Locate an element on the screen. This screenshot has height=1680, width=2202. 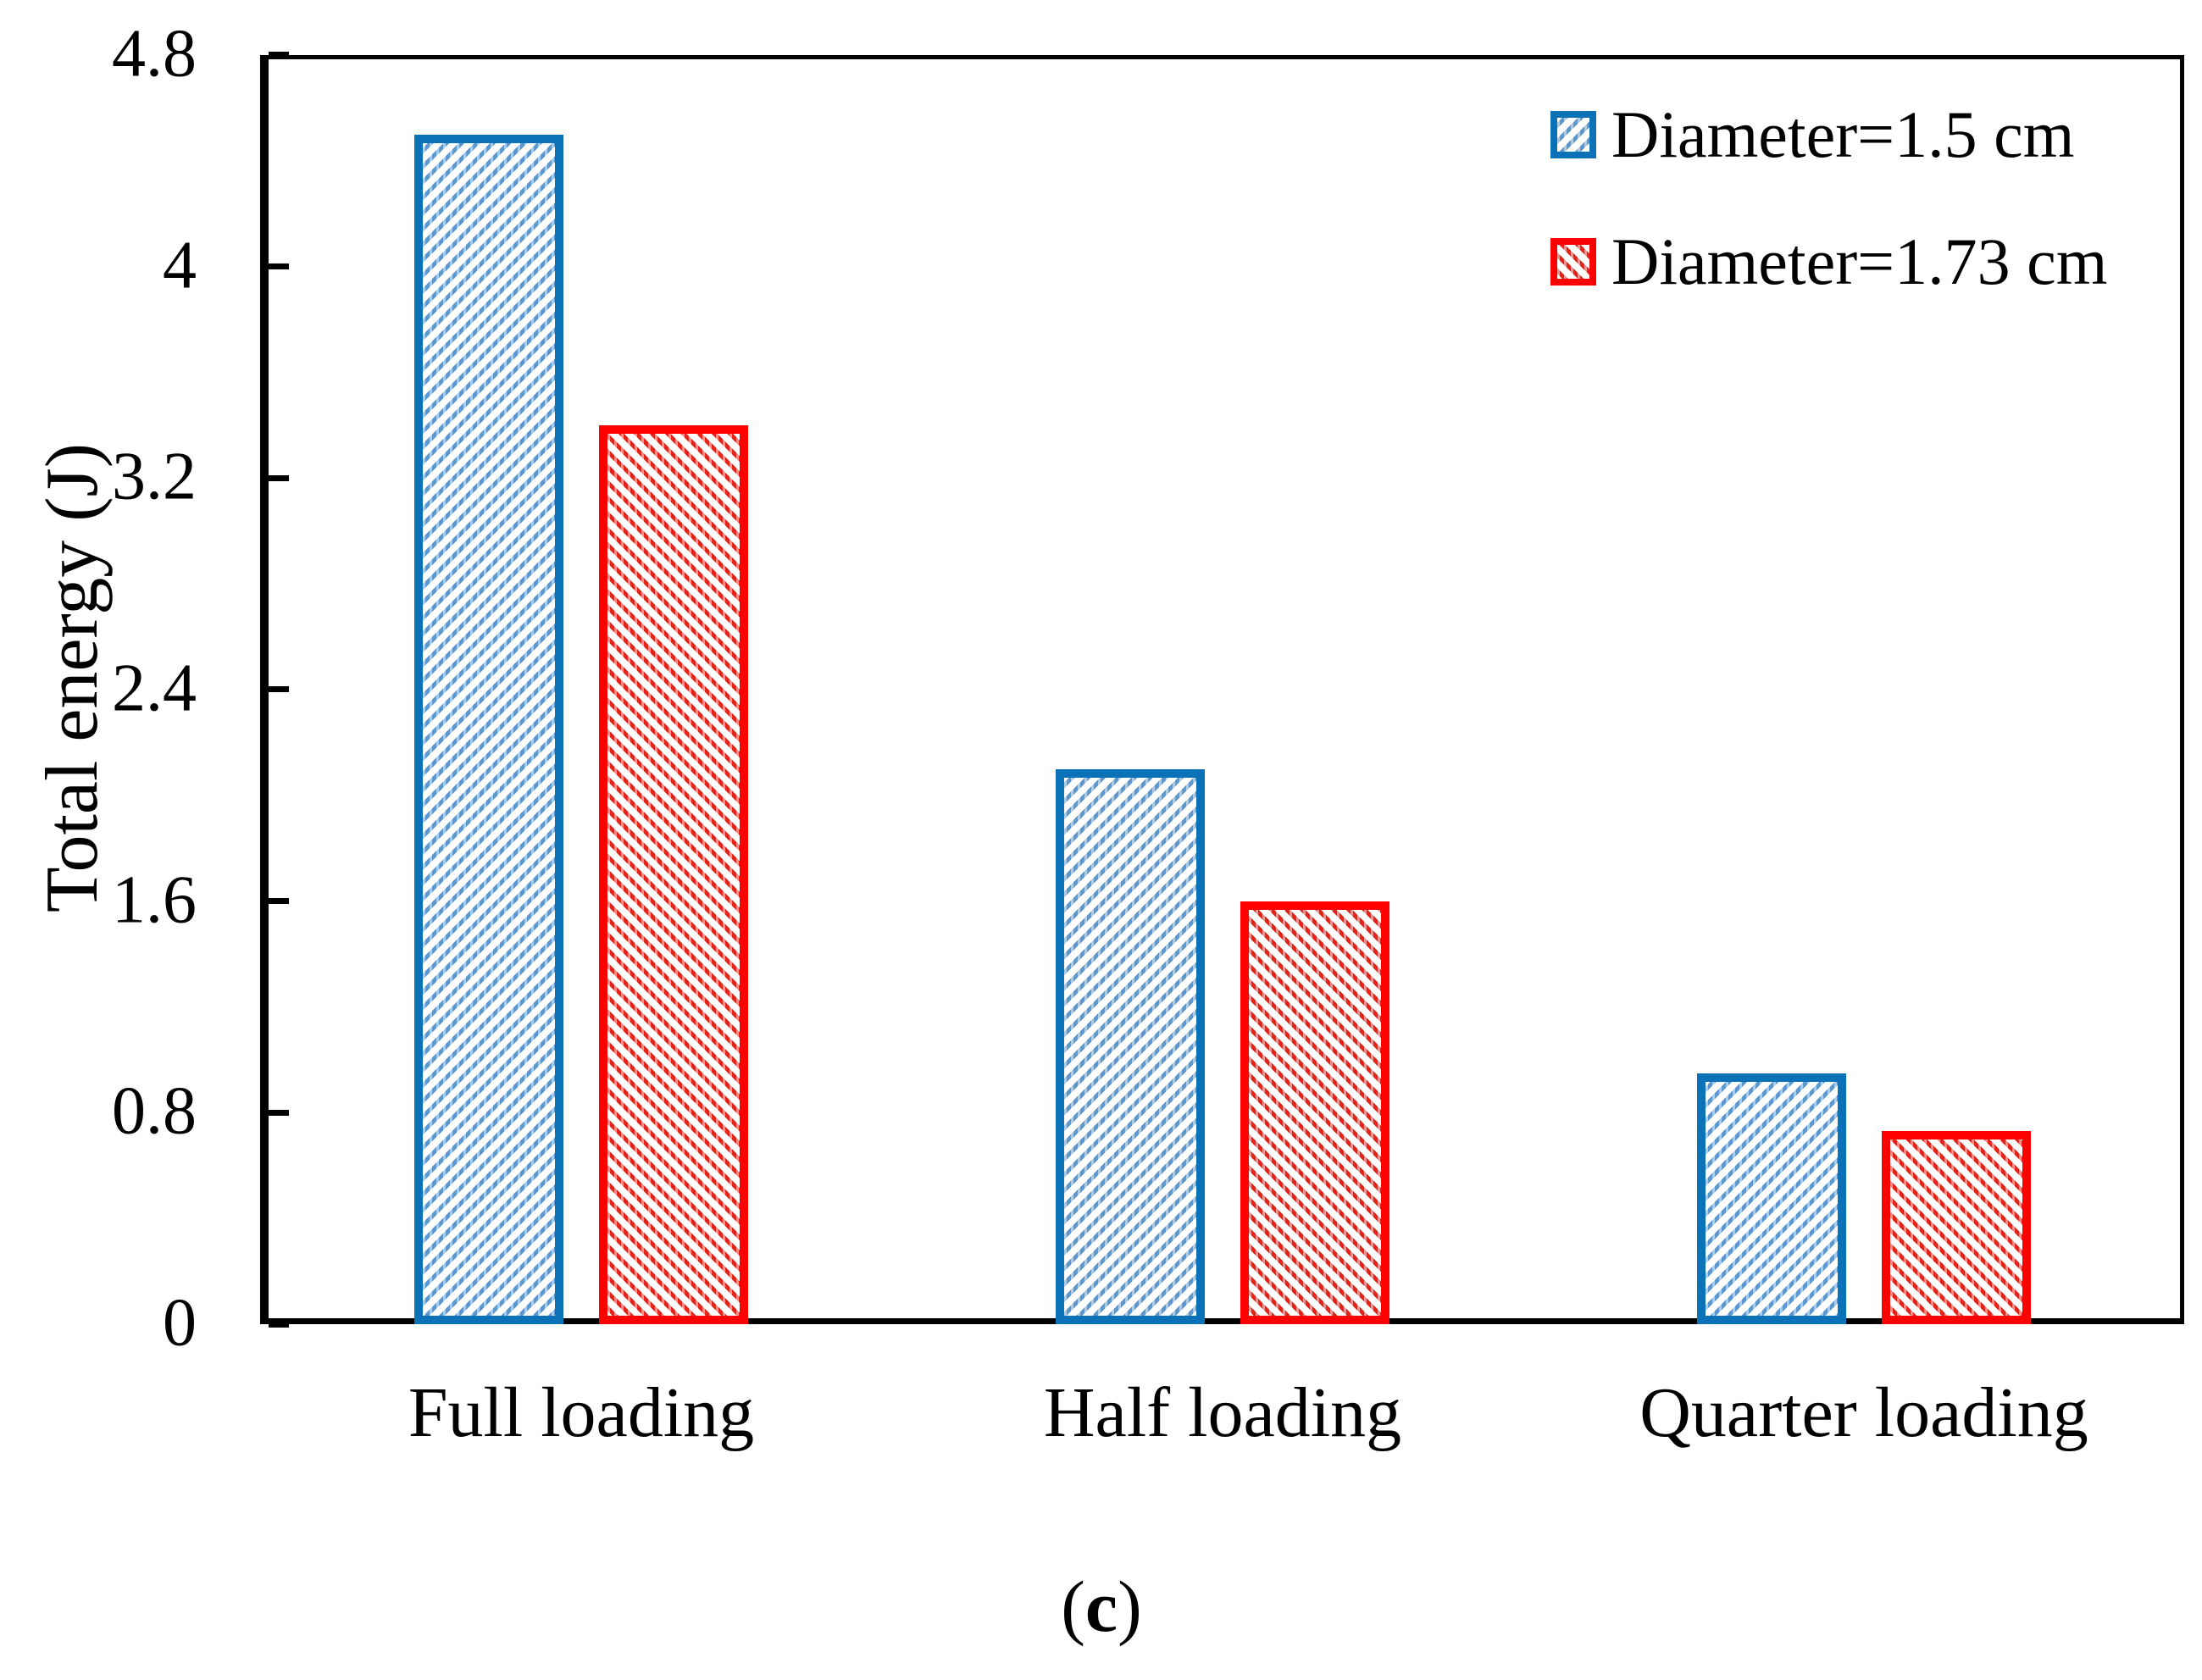
caption-letter: c is located at coordinates (1101, 1606).